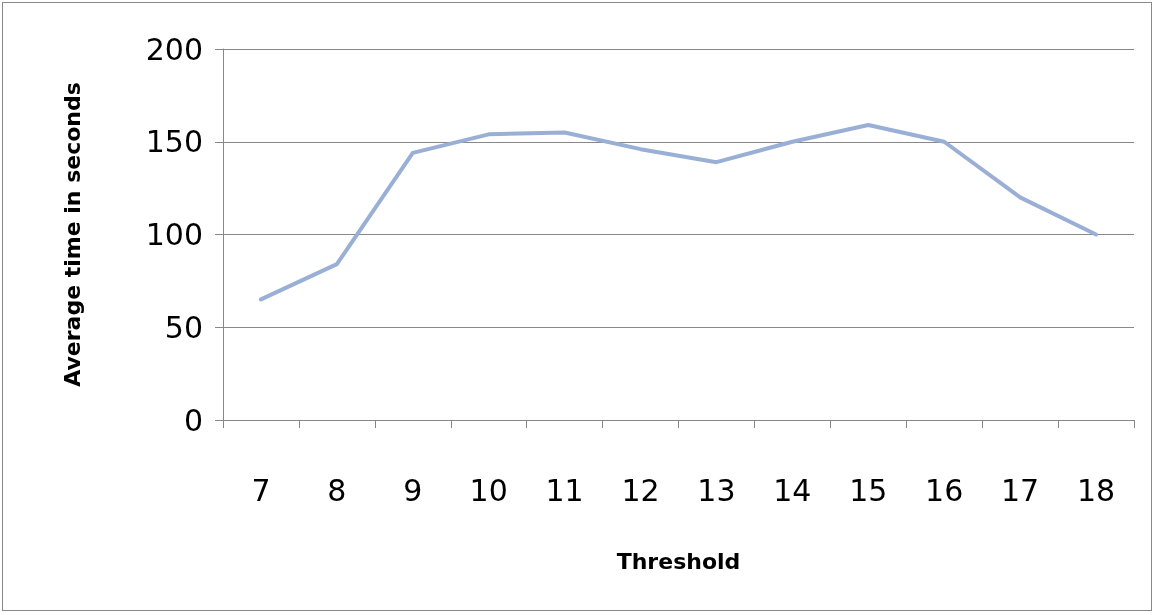  Describe the element at coordinates (678, 561) in the screenshot. I see `x-axis-title: Threshold` at that location.